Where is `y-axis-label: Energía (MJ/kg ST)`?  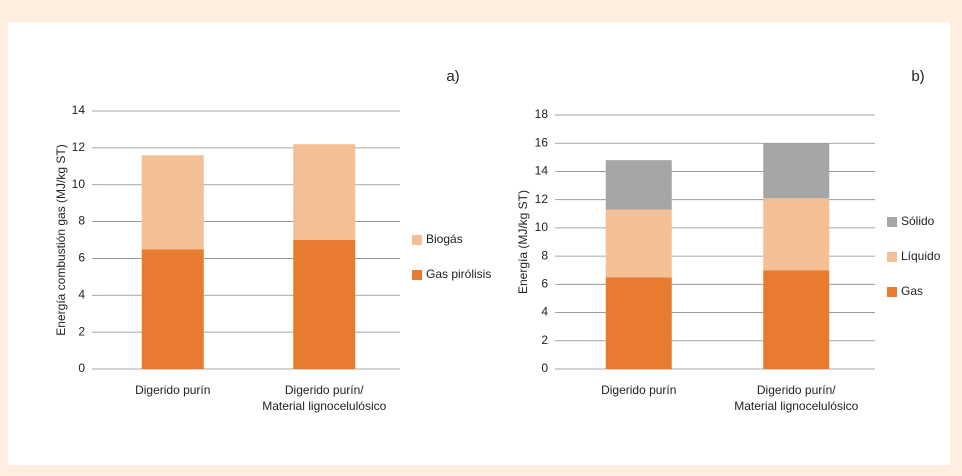
y-axis-label: Energía (MJ/kg ST) is located at coordinates (523, 242).